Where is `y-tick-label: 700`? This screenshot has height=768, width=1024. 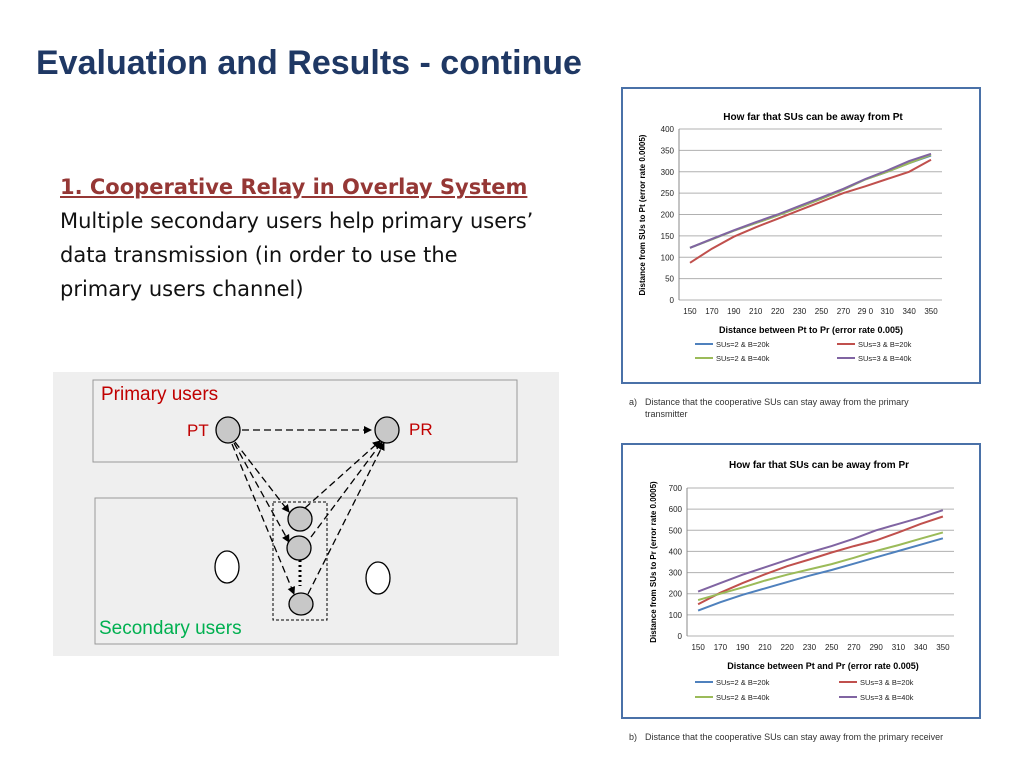 y-tick-label: 700 is located at coordinates (676, 488).